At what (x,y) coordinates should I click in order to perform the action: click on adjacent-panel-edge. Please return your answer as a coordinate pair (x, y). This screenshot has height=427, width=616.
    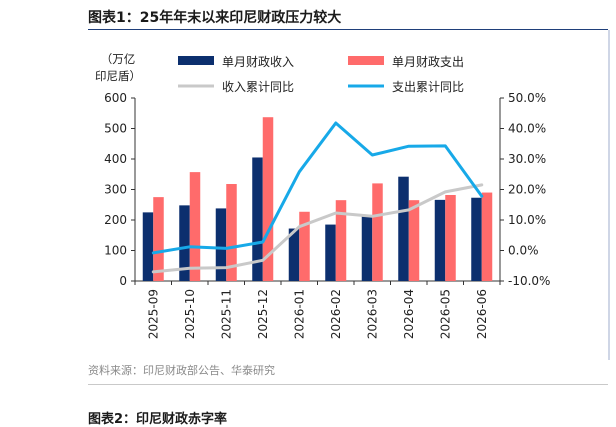
    Looking at the image, I should click on (609, 195).